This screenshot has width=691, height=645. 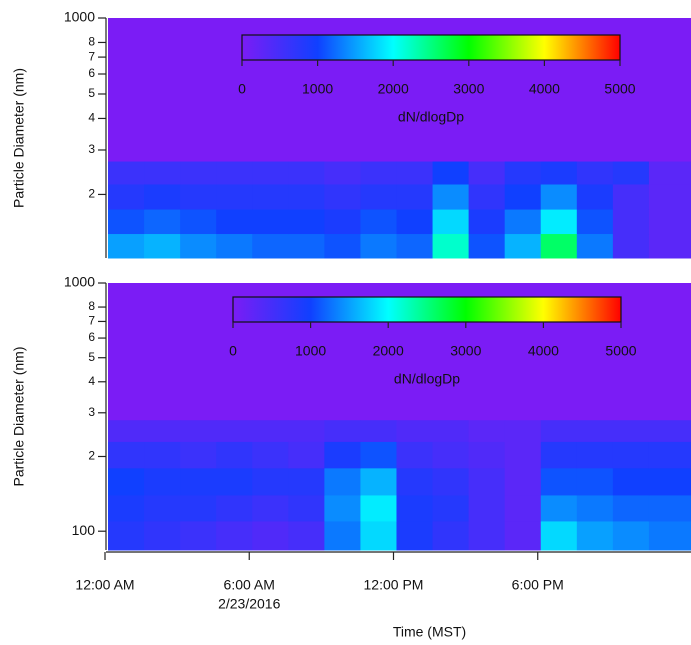 I want to click on y-tick-label: 2, so click(x=91, y=456).